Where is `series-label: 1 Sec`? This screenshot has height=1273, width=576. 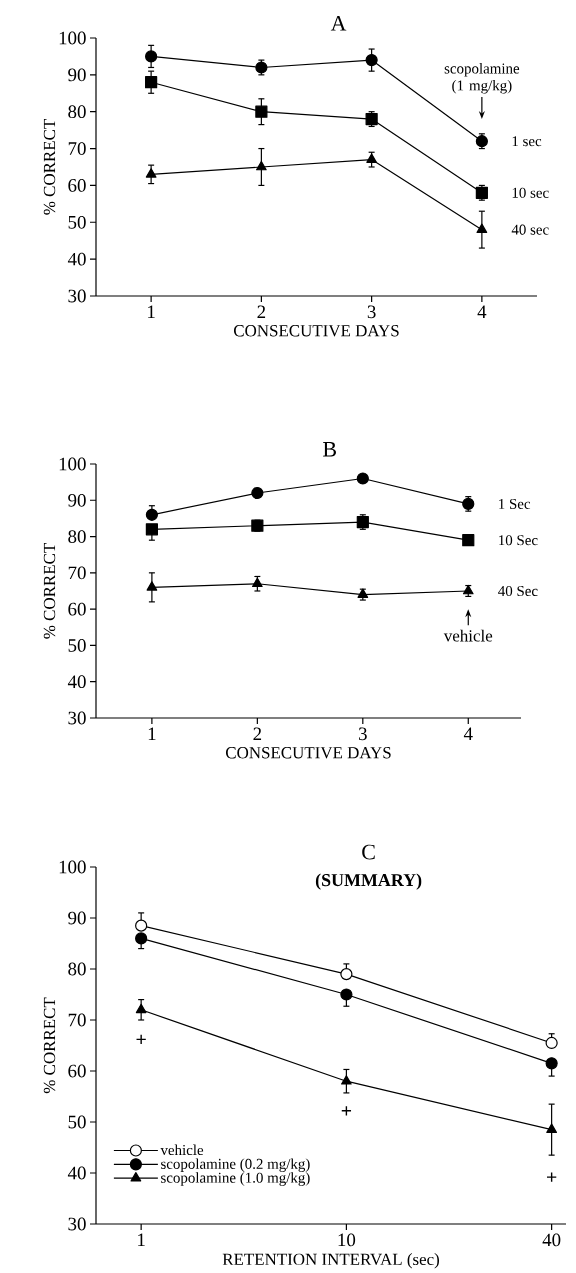
series-label: 1 Sec is located at coordinates (515, 503).